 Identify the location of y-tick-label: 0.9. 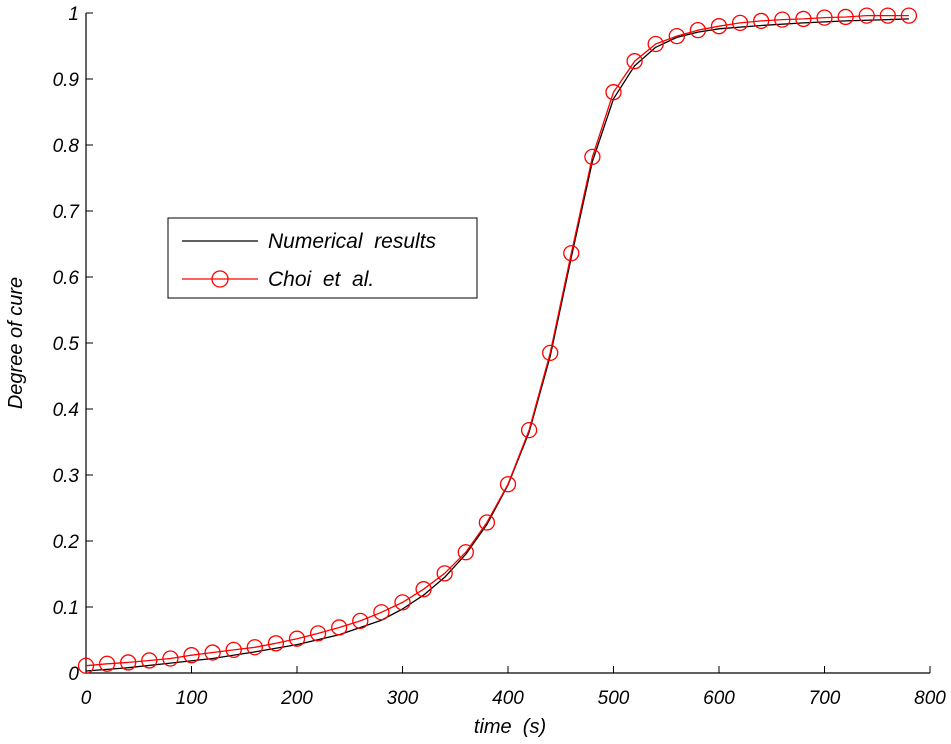
(66, 80).